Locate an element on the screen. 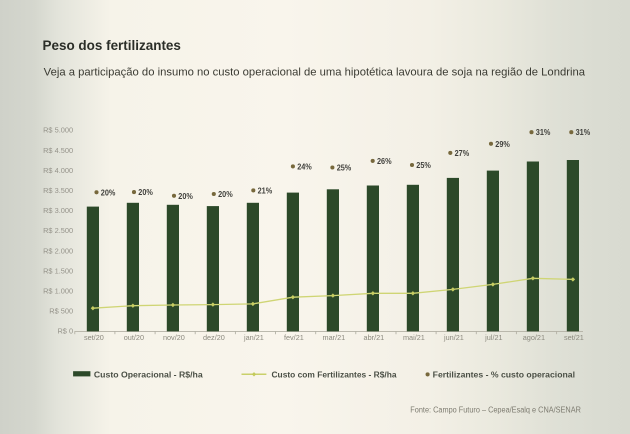 The width and height of the screenshot is (630, 434). svg-text: 24% is located at coordinates (304, 166).